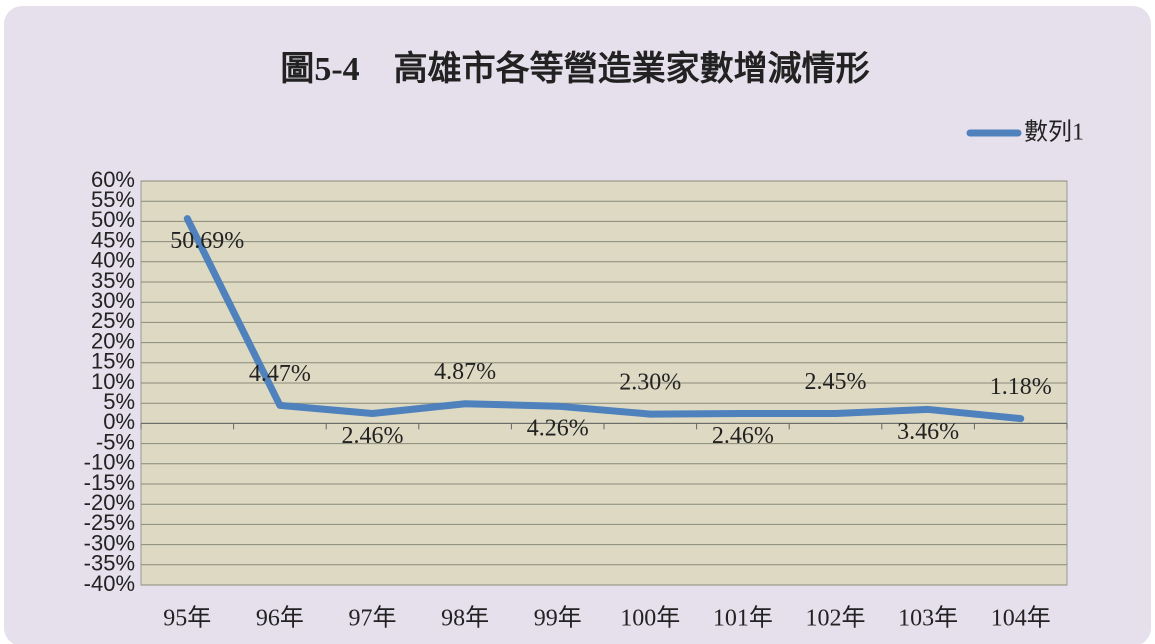 This screenshot has width=1155, height=644. Describe the element at coordinates (119, 401) in the screenshot. I see `y-tick-label: 5%` at that location.